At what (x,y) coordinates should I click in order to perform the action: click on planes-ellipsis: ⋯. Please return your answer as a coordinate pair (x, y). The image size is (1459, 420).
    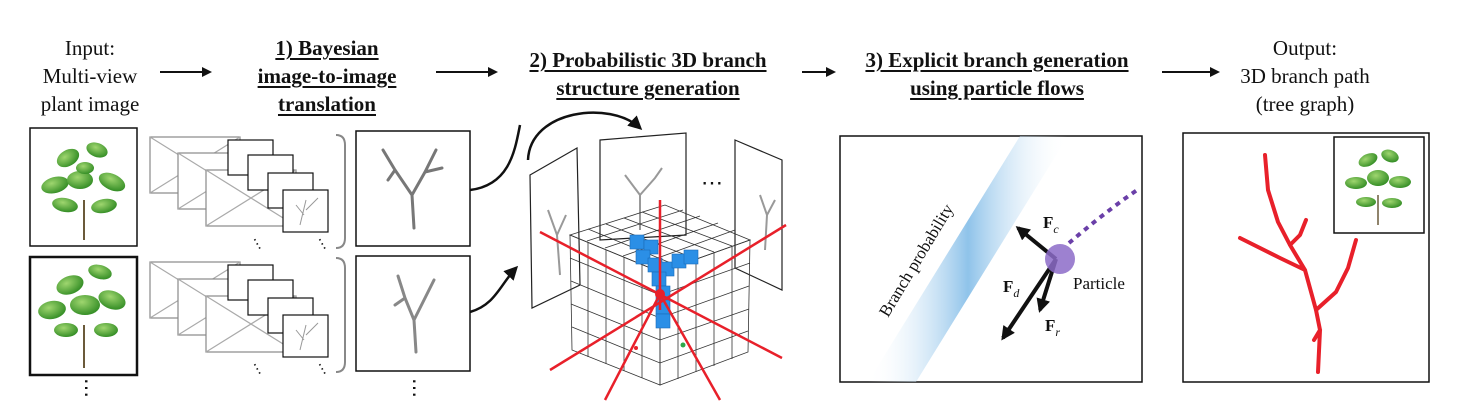
    Looking at the image, I should click on (712, 182).